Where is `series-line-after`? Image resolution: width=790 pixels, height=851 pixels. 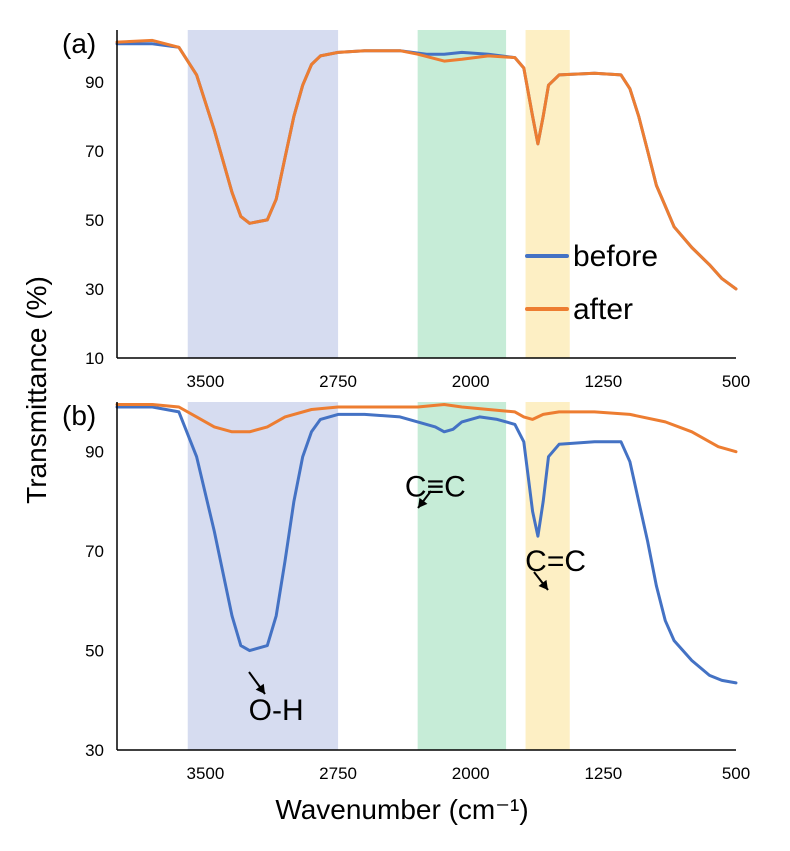 series-line-after is located at coordinates (426, 428).